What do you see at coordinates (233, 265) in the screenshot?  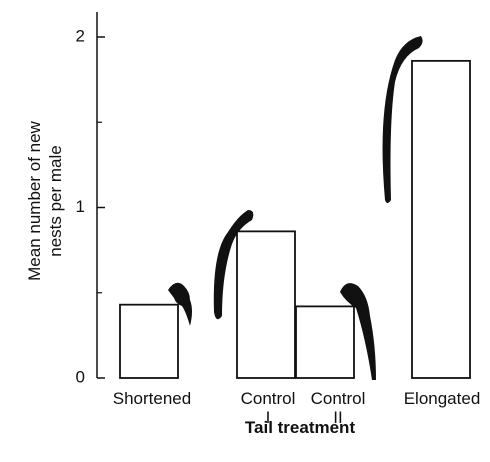 I see `bird-control-i` at bounding box center [233, 265].